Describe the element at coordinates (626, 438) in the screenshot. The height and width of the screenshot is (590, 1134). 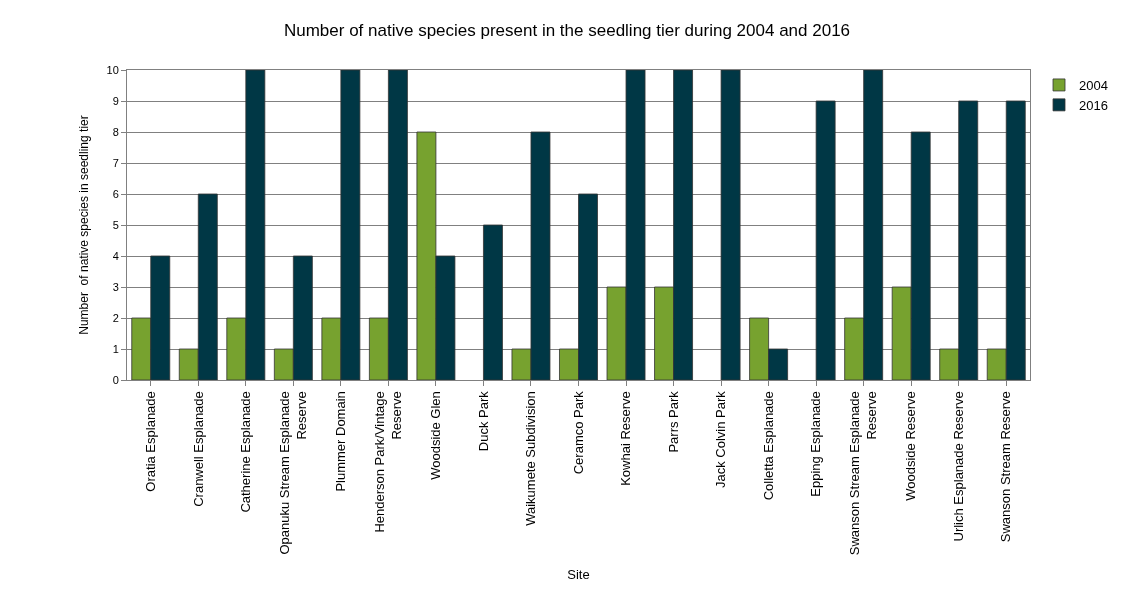
I see `x-tick-label: Kowhai Reserve` at that location.